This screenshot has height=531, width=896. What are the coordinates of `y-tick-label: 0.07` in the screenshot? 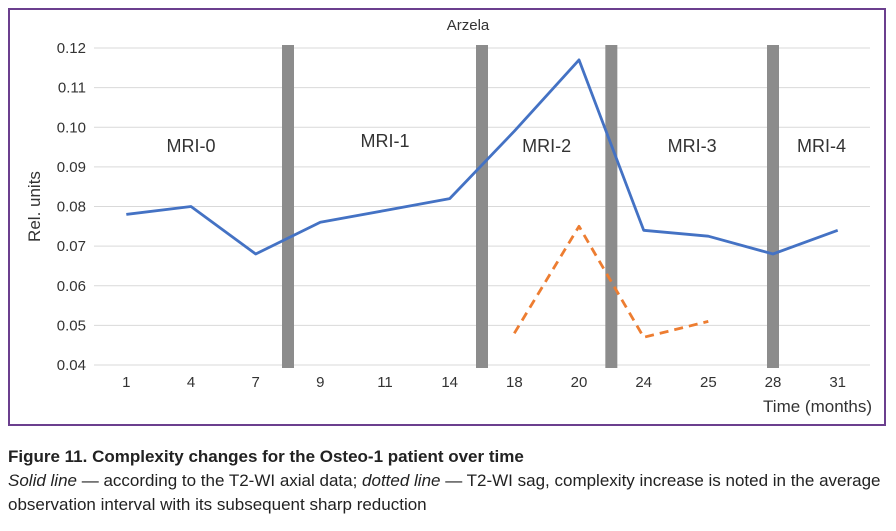 It's located at (71, 246).